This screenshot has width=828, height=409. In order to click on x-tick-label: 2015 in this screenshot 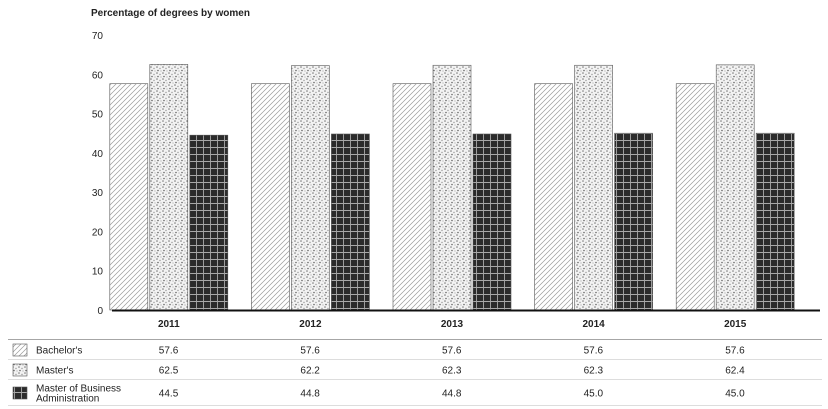, I will do `click(735, 324)`.